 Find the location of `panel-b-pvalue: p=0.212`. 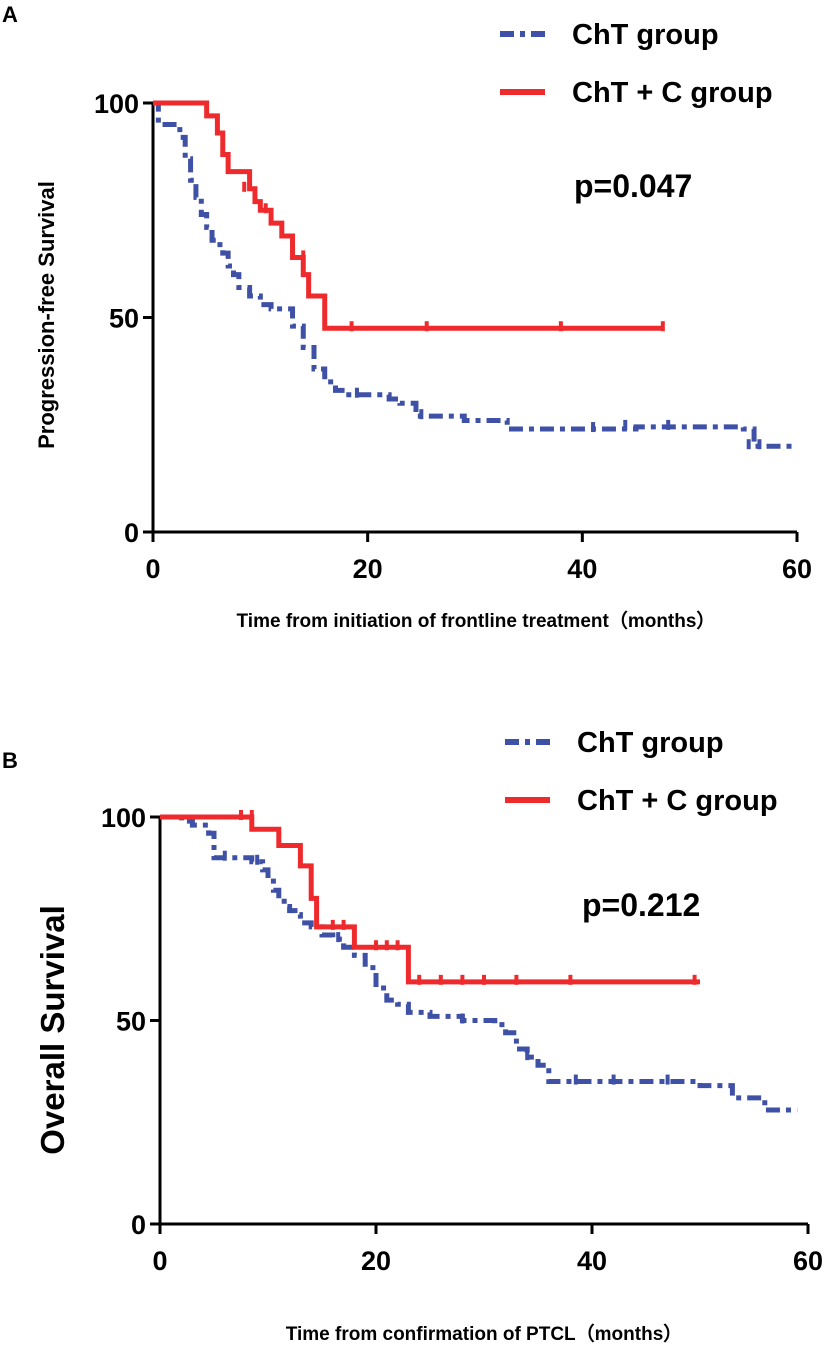

panel-b-pvalue: p=0.212 is located at coordinates (641, 905).